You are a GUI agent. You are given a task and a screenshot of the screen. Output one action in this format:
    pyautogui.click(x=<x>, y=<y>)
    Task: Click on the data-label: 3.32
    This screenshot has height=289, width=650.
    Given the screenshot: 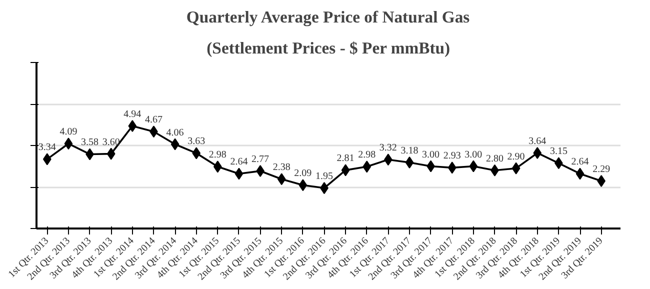 What is the action you would take?
    pyautogui.click(x=388, y=148)
    